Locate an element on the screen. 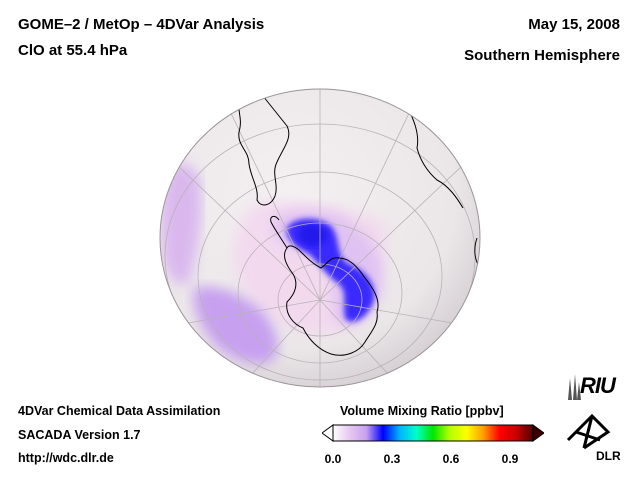 The width and height of the screenshot is (640, 480). dlr-logo-text: DLR is located at coordinates (608, 456).